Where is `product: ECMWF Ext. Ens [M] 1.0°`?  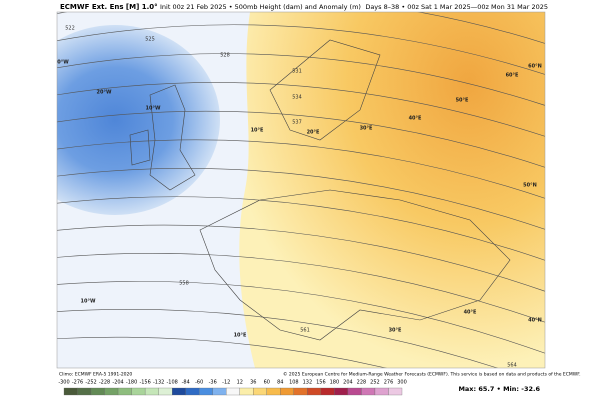
product: ECMWF Ext. Ens [M] 1.0° is located at coordinates (109, 7).